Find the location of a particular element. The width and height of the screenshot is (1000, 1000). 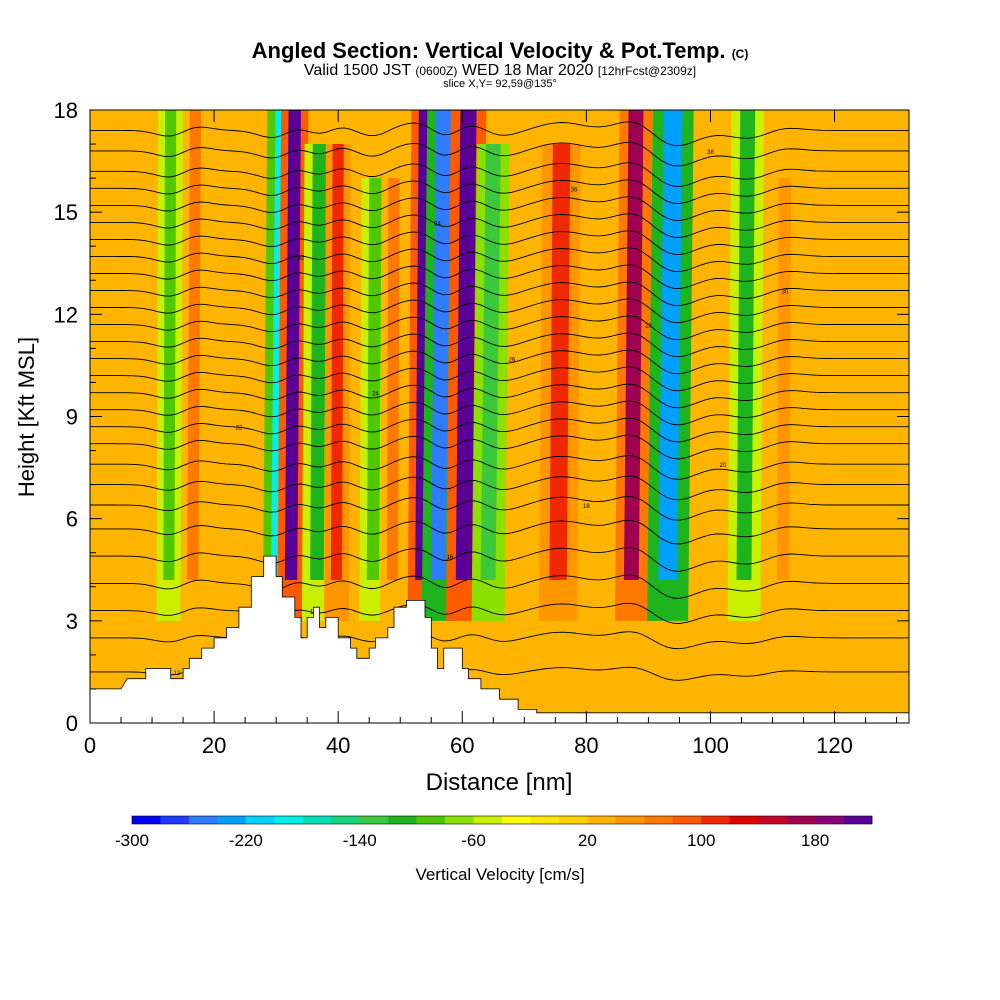

contour-label: 24 is located at coordinates (375, 395).